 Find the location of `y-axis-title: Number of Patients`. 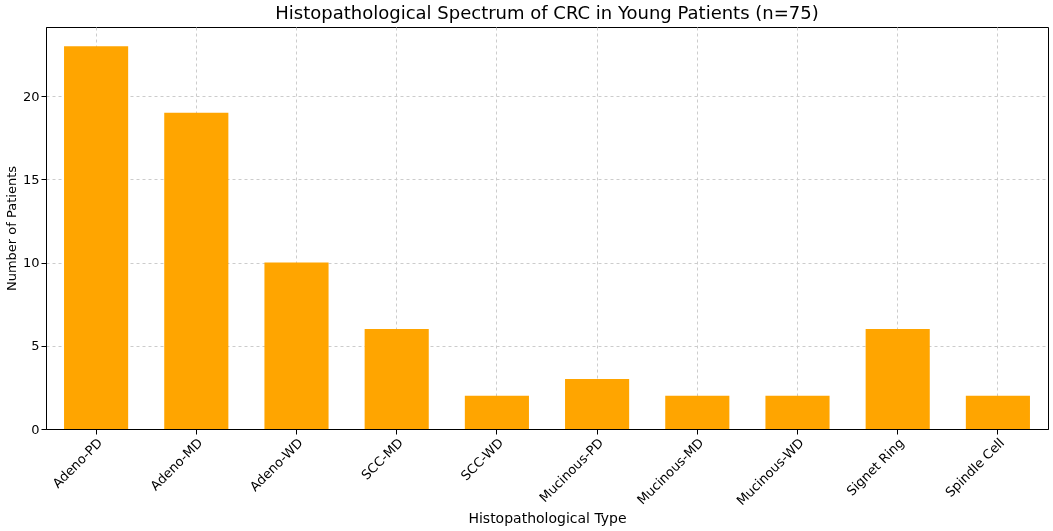

y-axis-title: Number of Patients is located at coordinates (11, 228).